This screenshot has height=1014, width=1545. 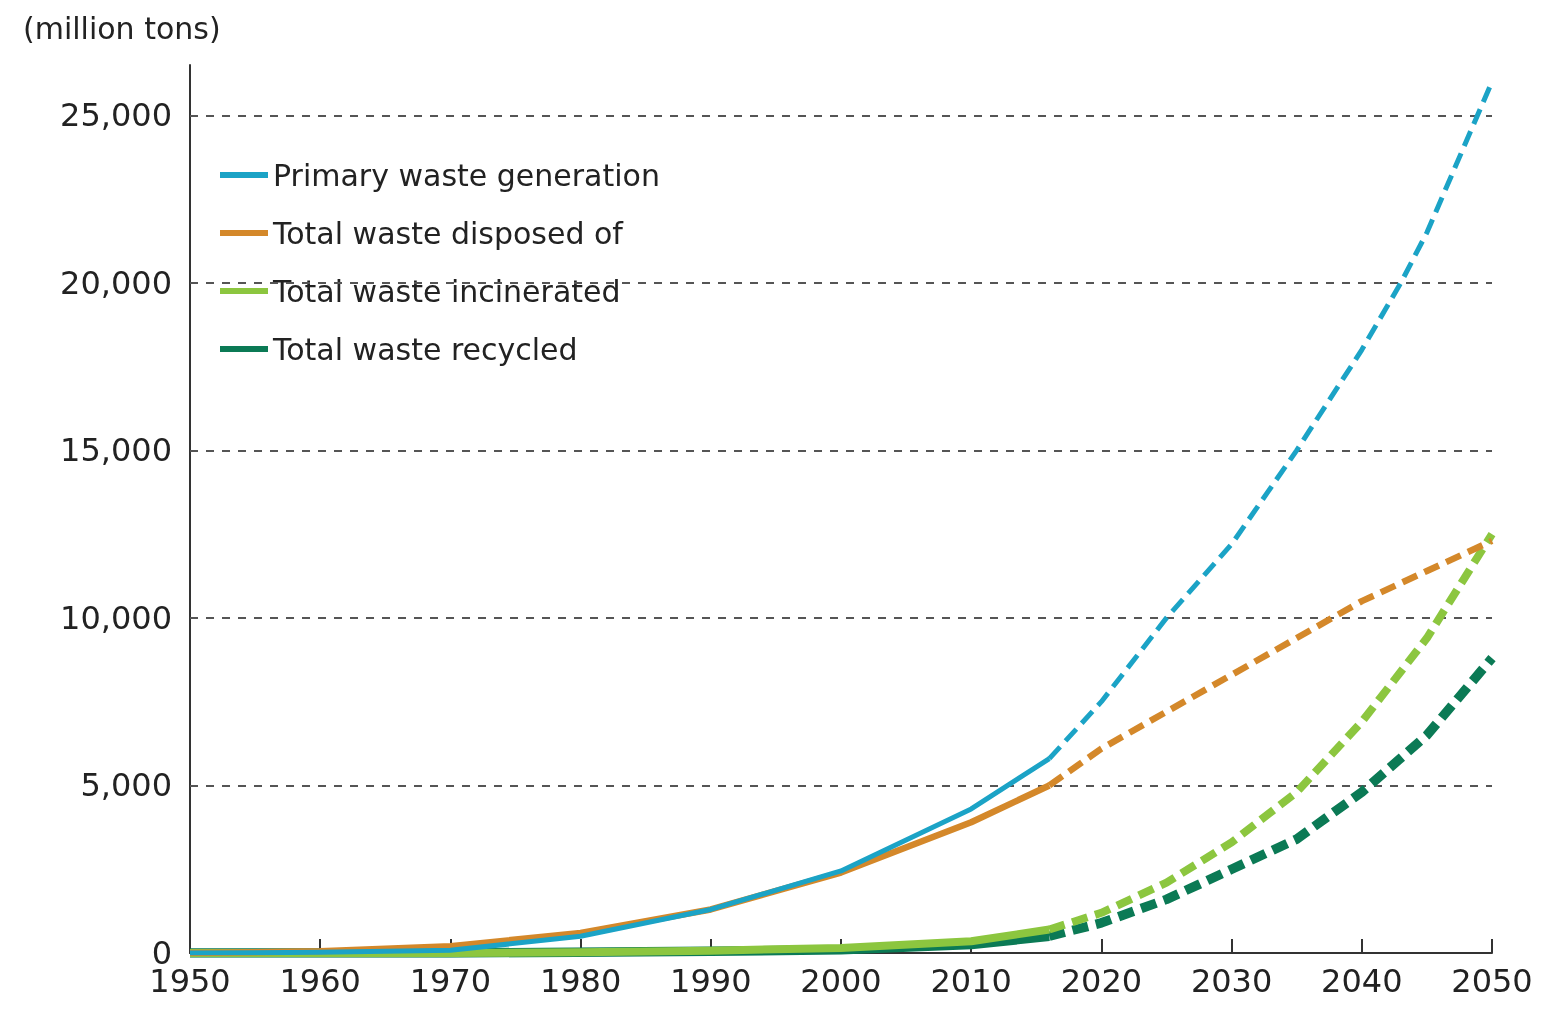 I want to click on x-tick-label: 2010, so click(x=971, y=981).